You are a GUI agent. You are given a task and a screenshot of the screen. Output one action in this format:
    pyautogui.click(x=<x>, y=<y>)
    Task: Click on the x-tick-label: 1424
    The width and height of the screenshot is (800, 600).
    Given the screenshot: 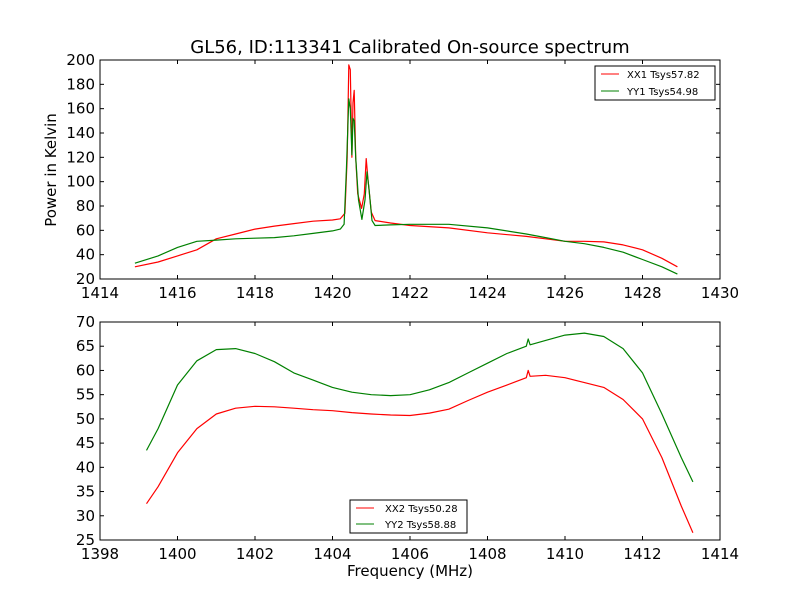 What is the action you would take?
    pyautogui.click(x=487, y=293)
    